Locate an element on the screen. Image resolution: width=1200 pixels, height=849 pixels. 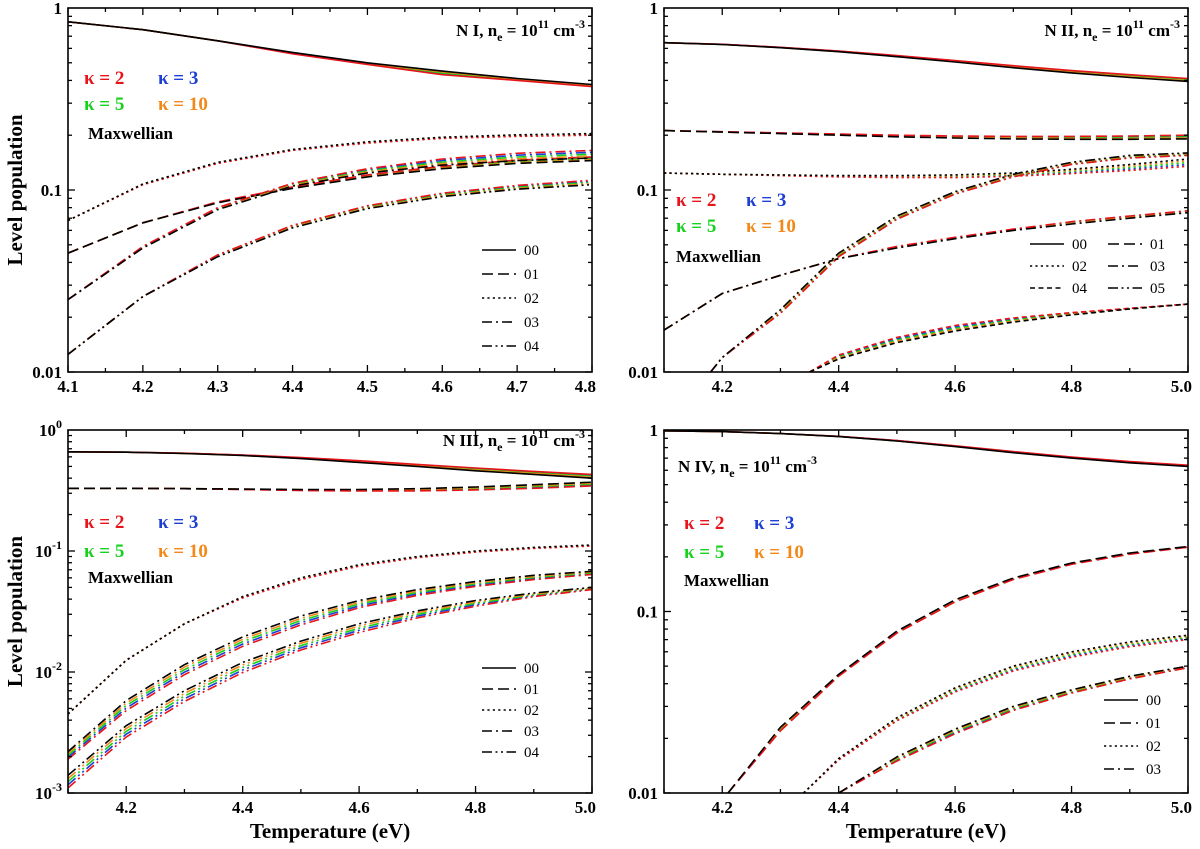
x-axis-title: Temperature (eV) is located at coordinates (926, 831).